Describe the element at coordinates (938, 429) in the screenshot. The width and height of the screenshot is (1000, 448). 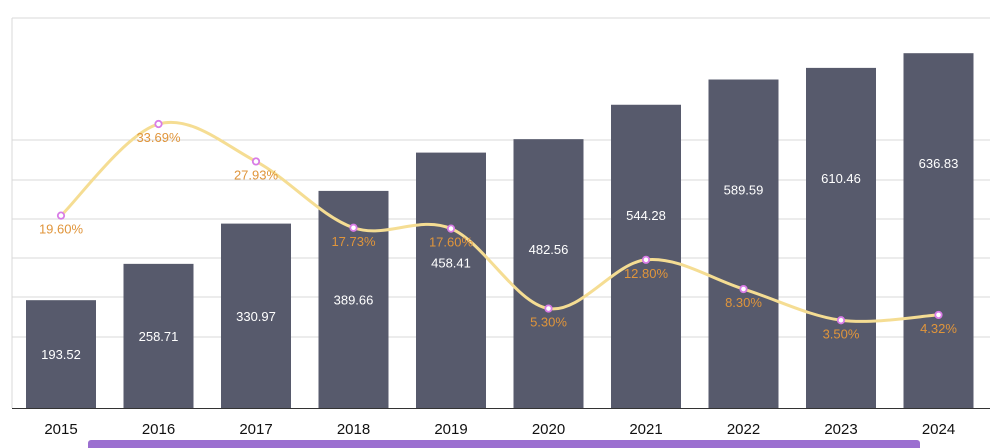
I see `x-tick-label: 2024` at that location.